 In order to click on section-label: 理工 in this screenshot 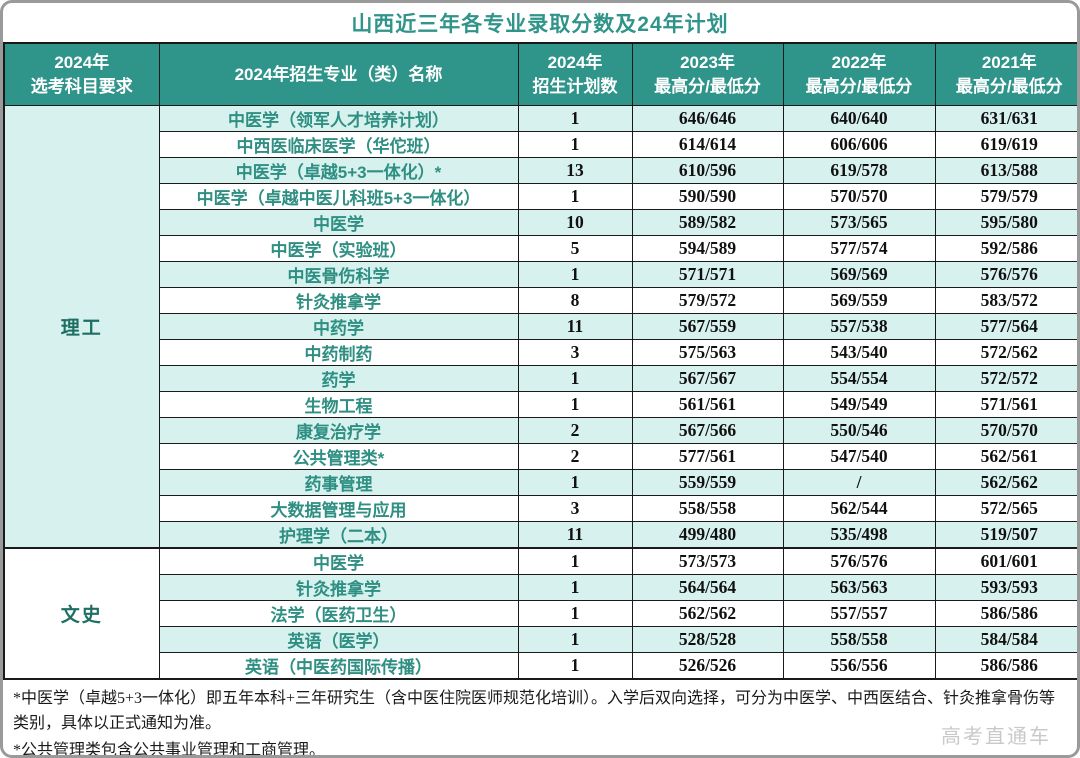, I will do `click(81, 327)`.